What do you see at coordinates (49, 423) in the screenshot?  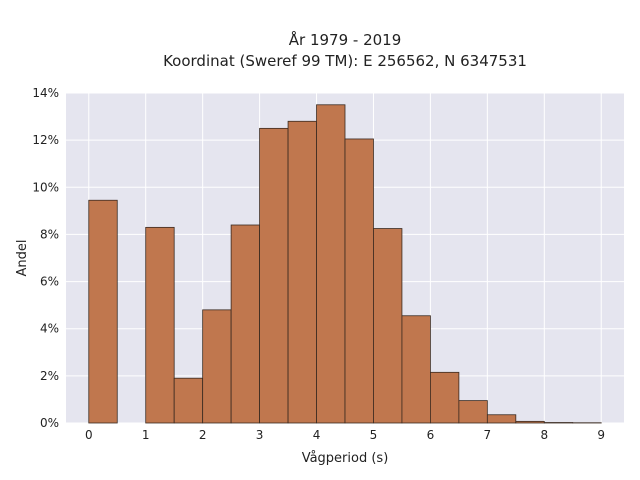 I see `y-tick-label: 0%` at bounding box center [49, 423].